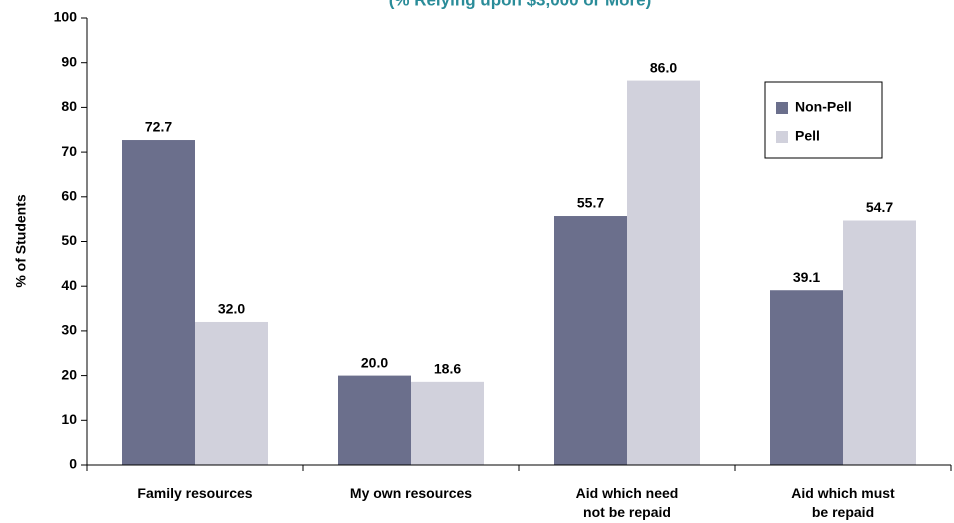 This screenshot has width=954, height=523. What do you see at coordinates (69, 419) in the screenshot?
I see `y-tick-label: 10` at bounding box center [69, 419].